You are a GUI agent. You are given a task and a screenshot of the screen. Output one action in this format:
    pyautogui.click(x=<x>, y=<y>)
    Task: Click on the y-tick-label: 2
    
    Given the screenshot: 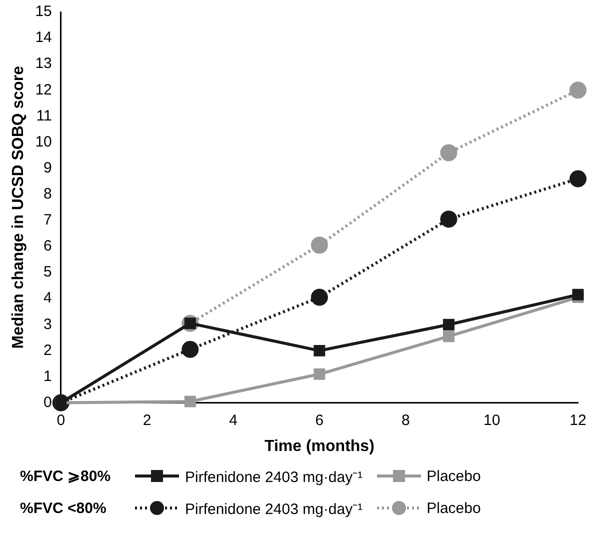 What is the action you would take?
    pyautogui.click(x=48, y=350)
    